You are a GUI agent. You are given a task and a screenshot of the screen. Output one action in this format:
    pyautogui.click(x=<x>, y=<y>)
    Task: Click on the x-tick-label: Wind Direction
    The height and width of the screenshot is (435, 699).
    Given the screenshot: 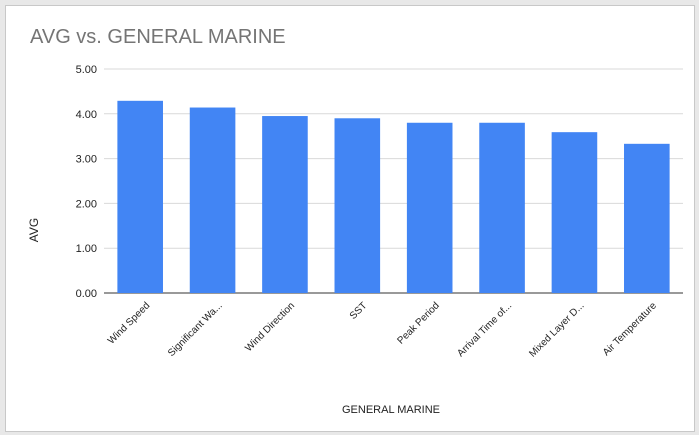 What is the action you would take?
    pyautogui.click(x=270, y=327)
    